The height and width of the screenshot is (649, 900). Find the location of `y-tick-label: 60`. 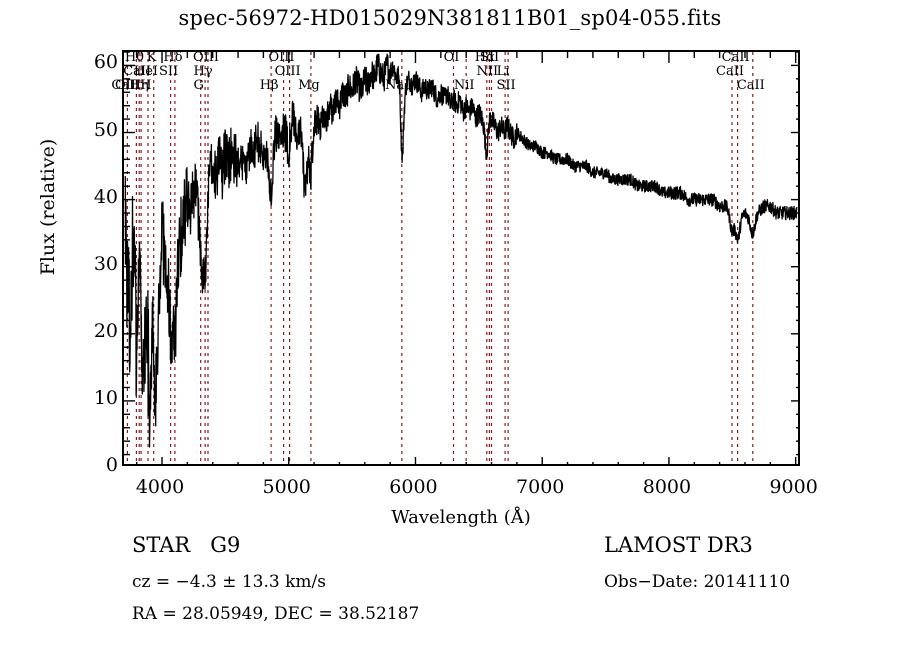

y-tick-label: 60 is located at coordinates (105, 62).